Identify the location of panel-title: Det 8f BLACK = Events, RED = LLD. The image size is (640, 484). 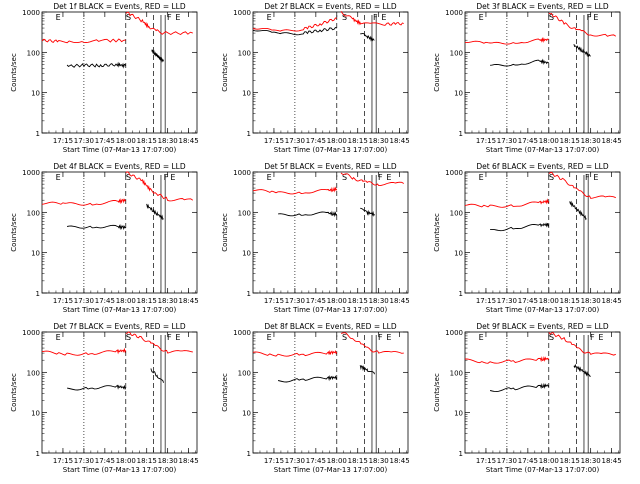
(330, 326).